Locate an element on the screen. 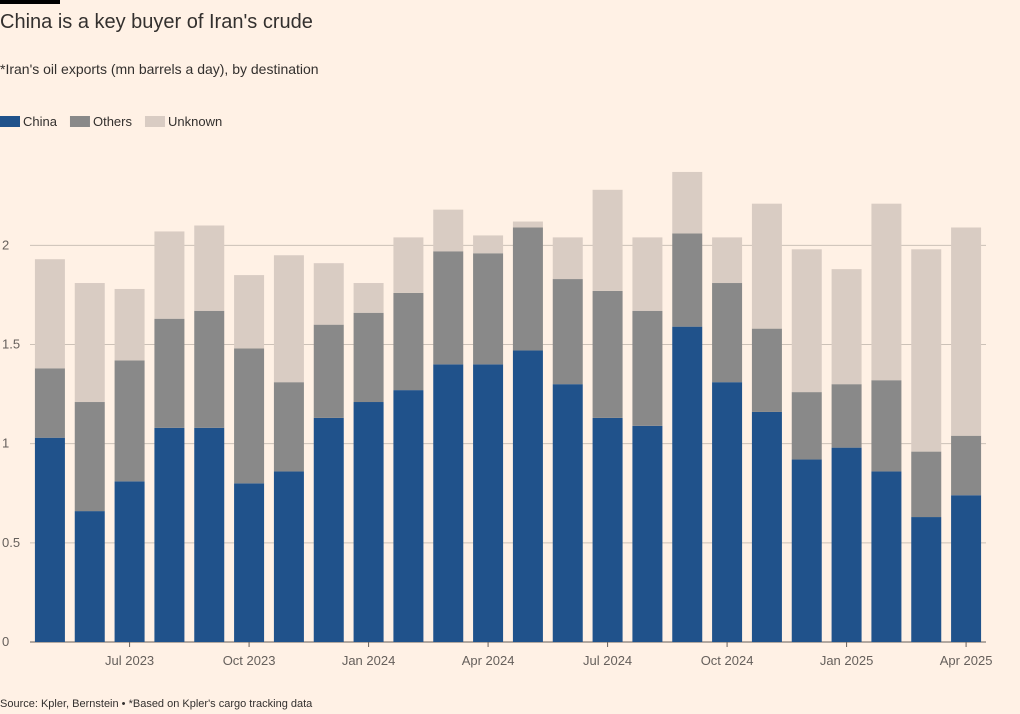 The image size is (1020, 714). x-tick-label: Jul 2023 is located at coordinates (129, 660).